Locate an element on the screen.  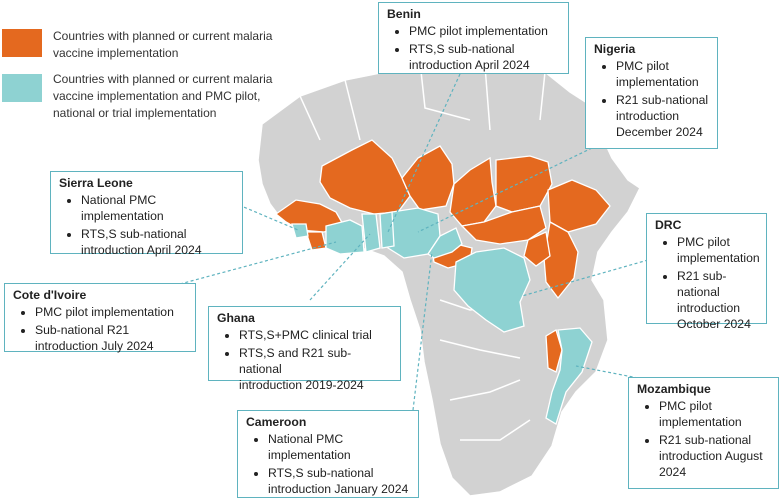
mozambique-shape is located at coordinates (569, 376).